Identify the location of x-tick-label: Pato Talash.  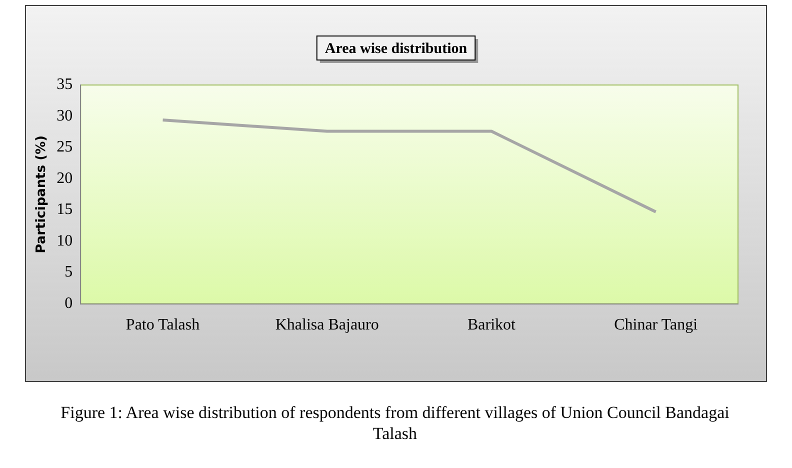
(163, 325).